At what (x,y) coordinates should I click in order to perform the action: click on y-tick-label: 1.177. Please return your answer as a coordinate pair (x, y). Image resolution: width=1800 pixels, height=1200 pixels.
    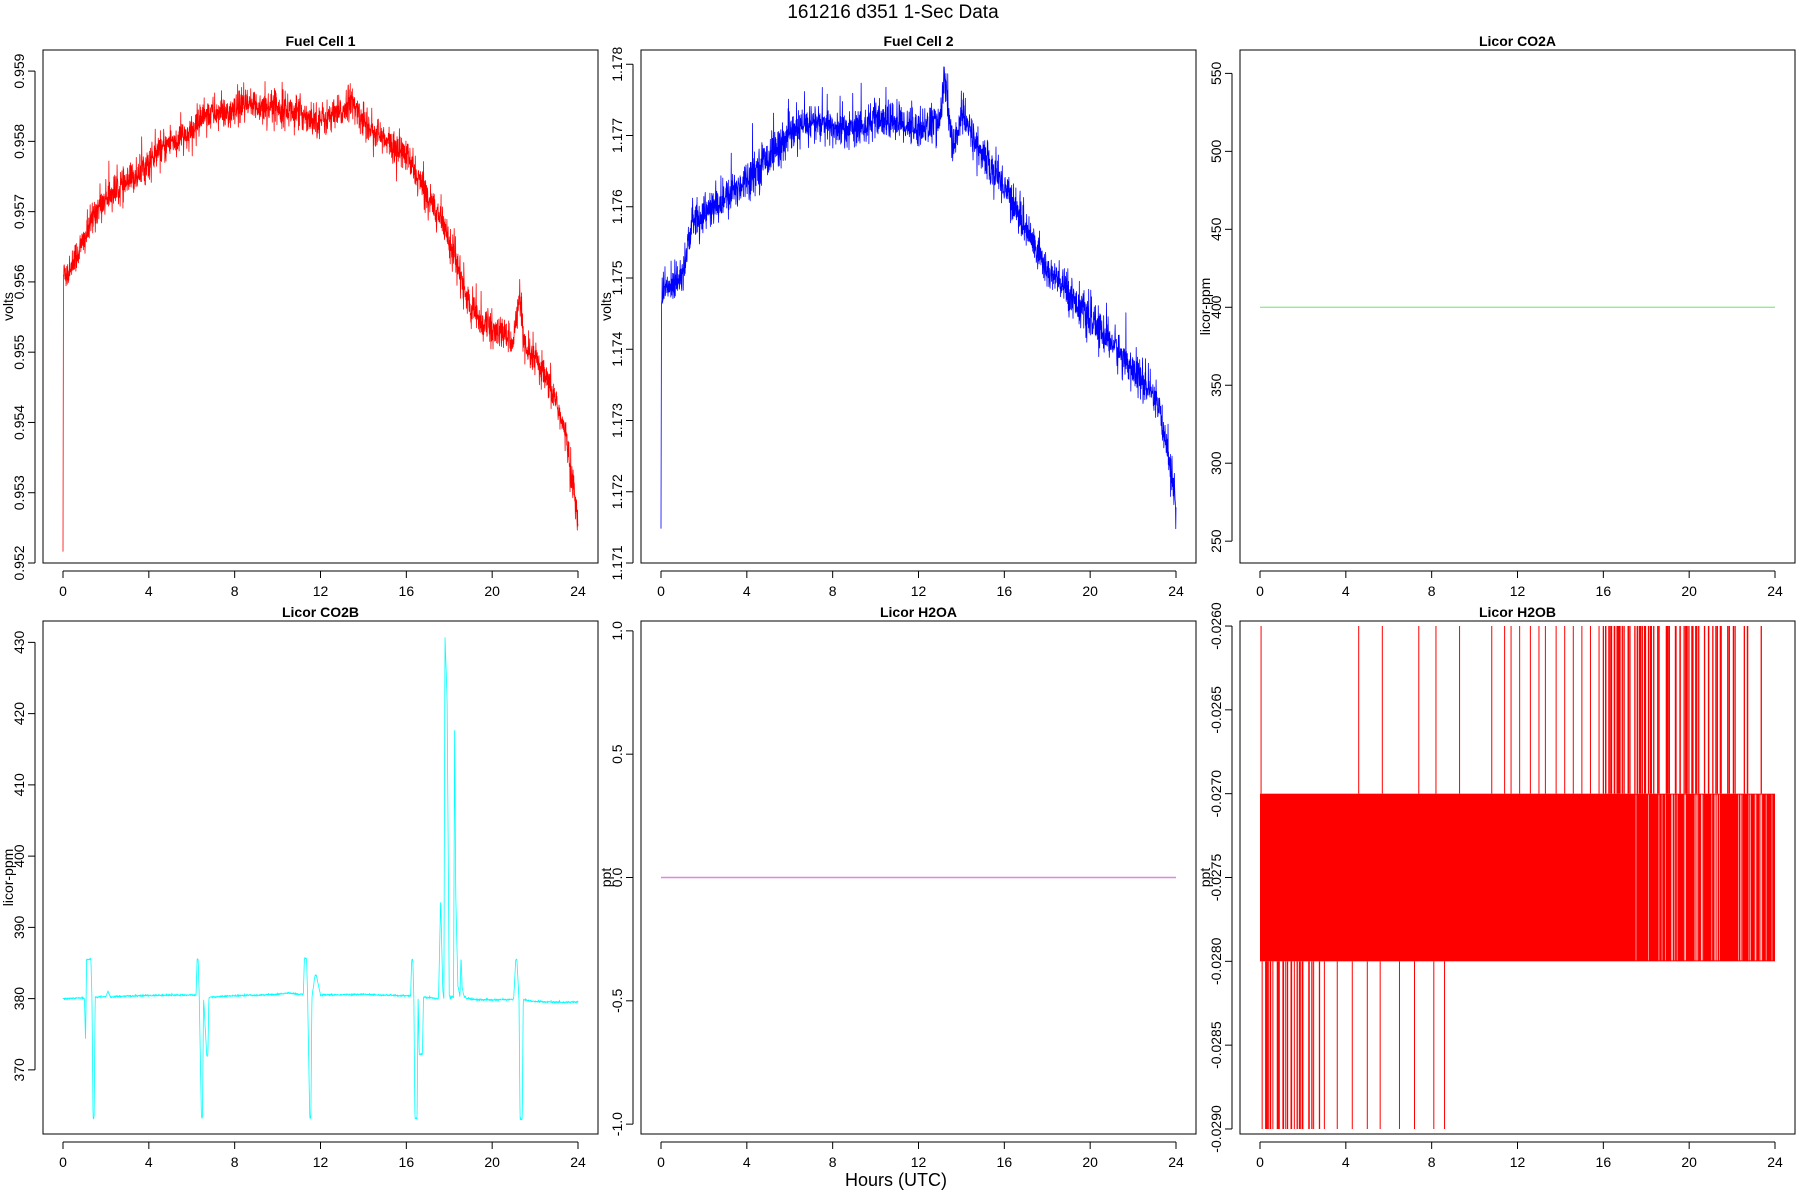
    Looking at the image, I should click on (617, 135).